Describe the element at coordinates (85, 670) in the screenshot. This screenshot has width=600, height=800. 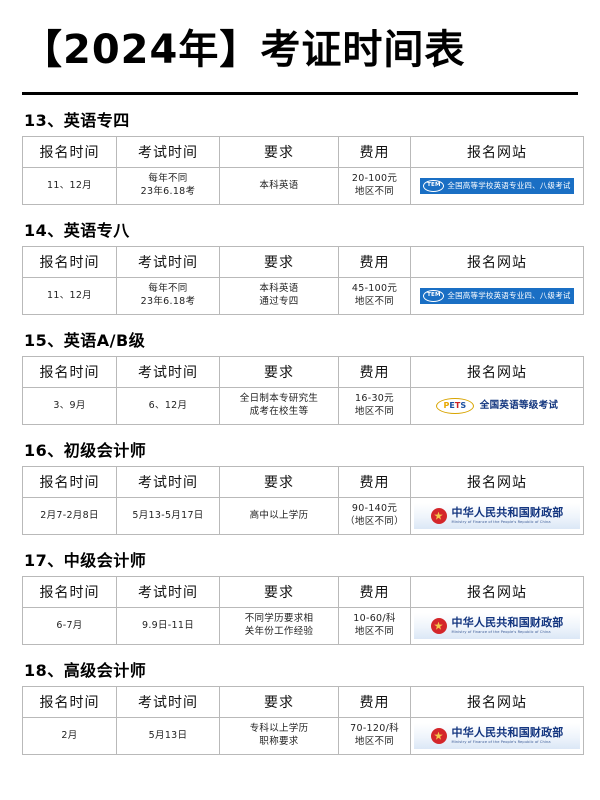
I see `section-heading: 18、高级会计师` at that location.